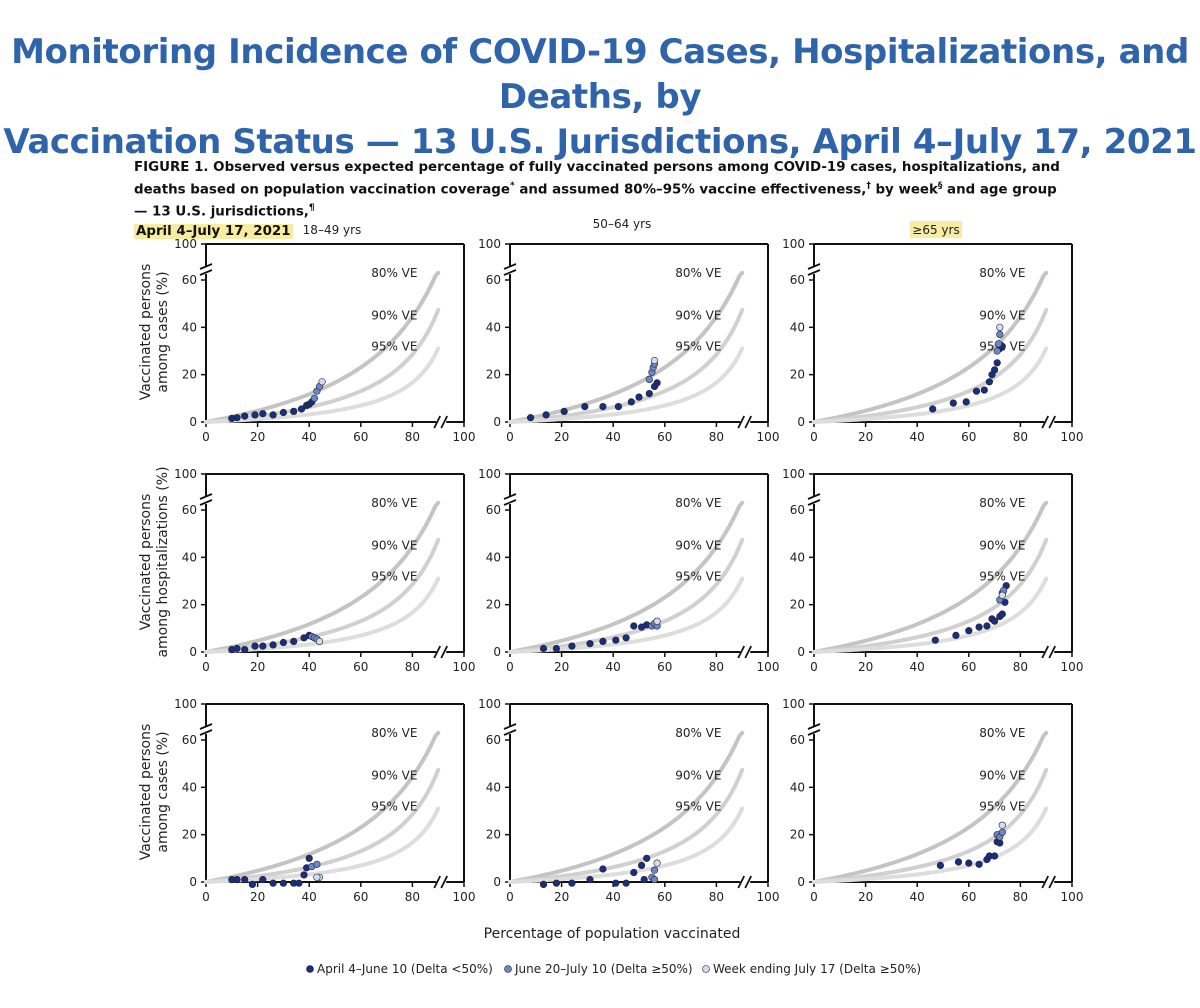 The height and width of the screenshot is (1008, 1200). I want to click on row-ylabel-2: Vaccinated persons among cases (%), so click(154, 792).